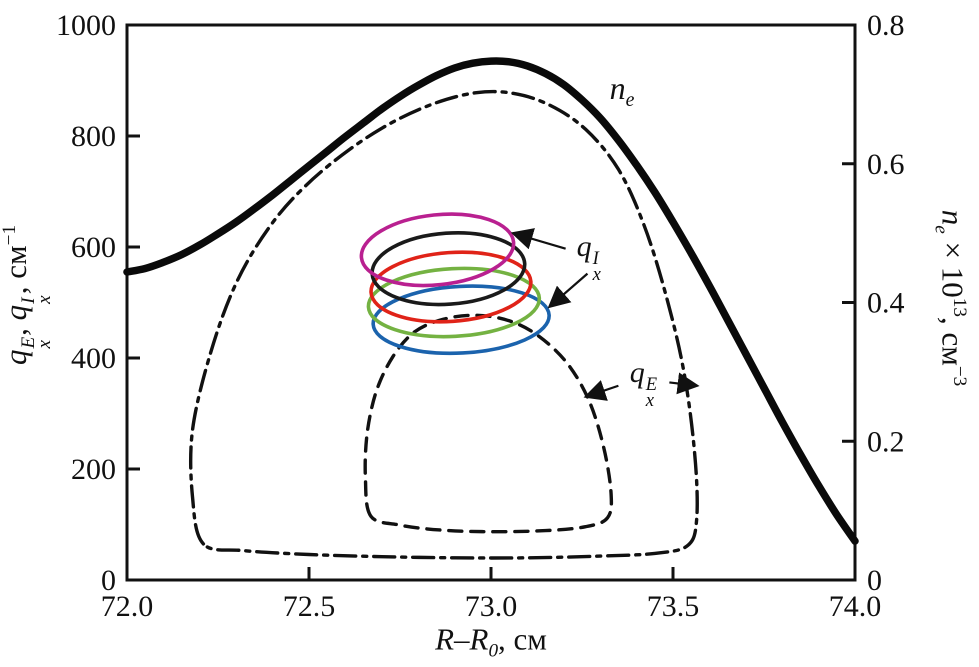 Image resolution: width=979 pixels, height=667 pixels. What do you see at coordinates (886, 303) in the screenshot?
I see `y-right-tick-label: 0.4` at bounding box center [886, 303].